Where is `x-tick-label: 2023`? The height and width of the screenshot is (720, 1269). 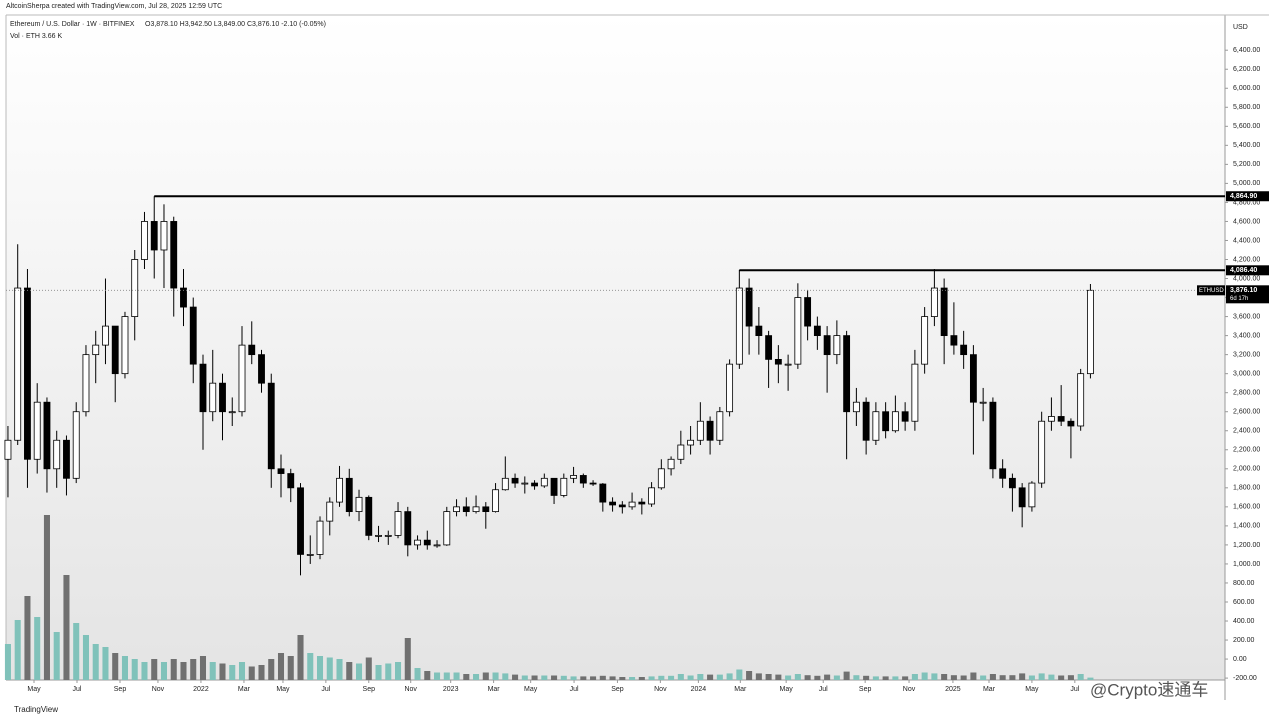 x-tick-label: 2023 is located at coordinates (451, 689).